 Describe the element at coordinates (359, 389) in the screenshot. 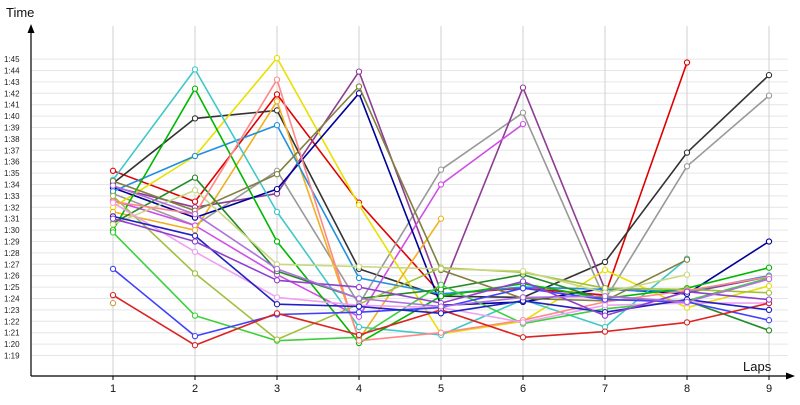

I see `x-tick-label: 4` at that location.